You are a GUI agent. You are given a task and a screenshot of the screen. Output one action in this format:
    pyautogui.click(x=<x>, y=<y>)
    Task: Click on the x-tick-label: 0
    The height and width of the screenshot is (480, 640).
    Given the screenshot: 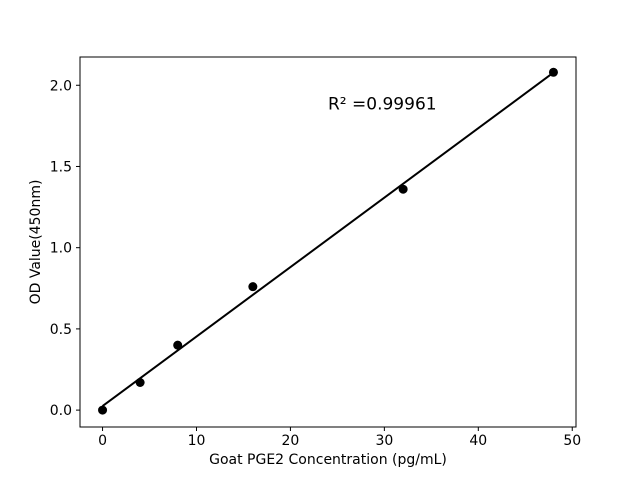 What is the action you would take?
    pyautogui.click(x=102, y=441)
    